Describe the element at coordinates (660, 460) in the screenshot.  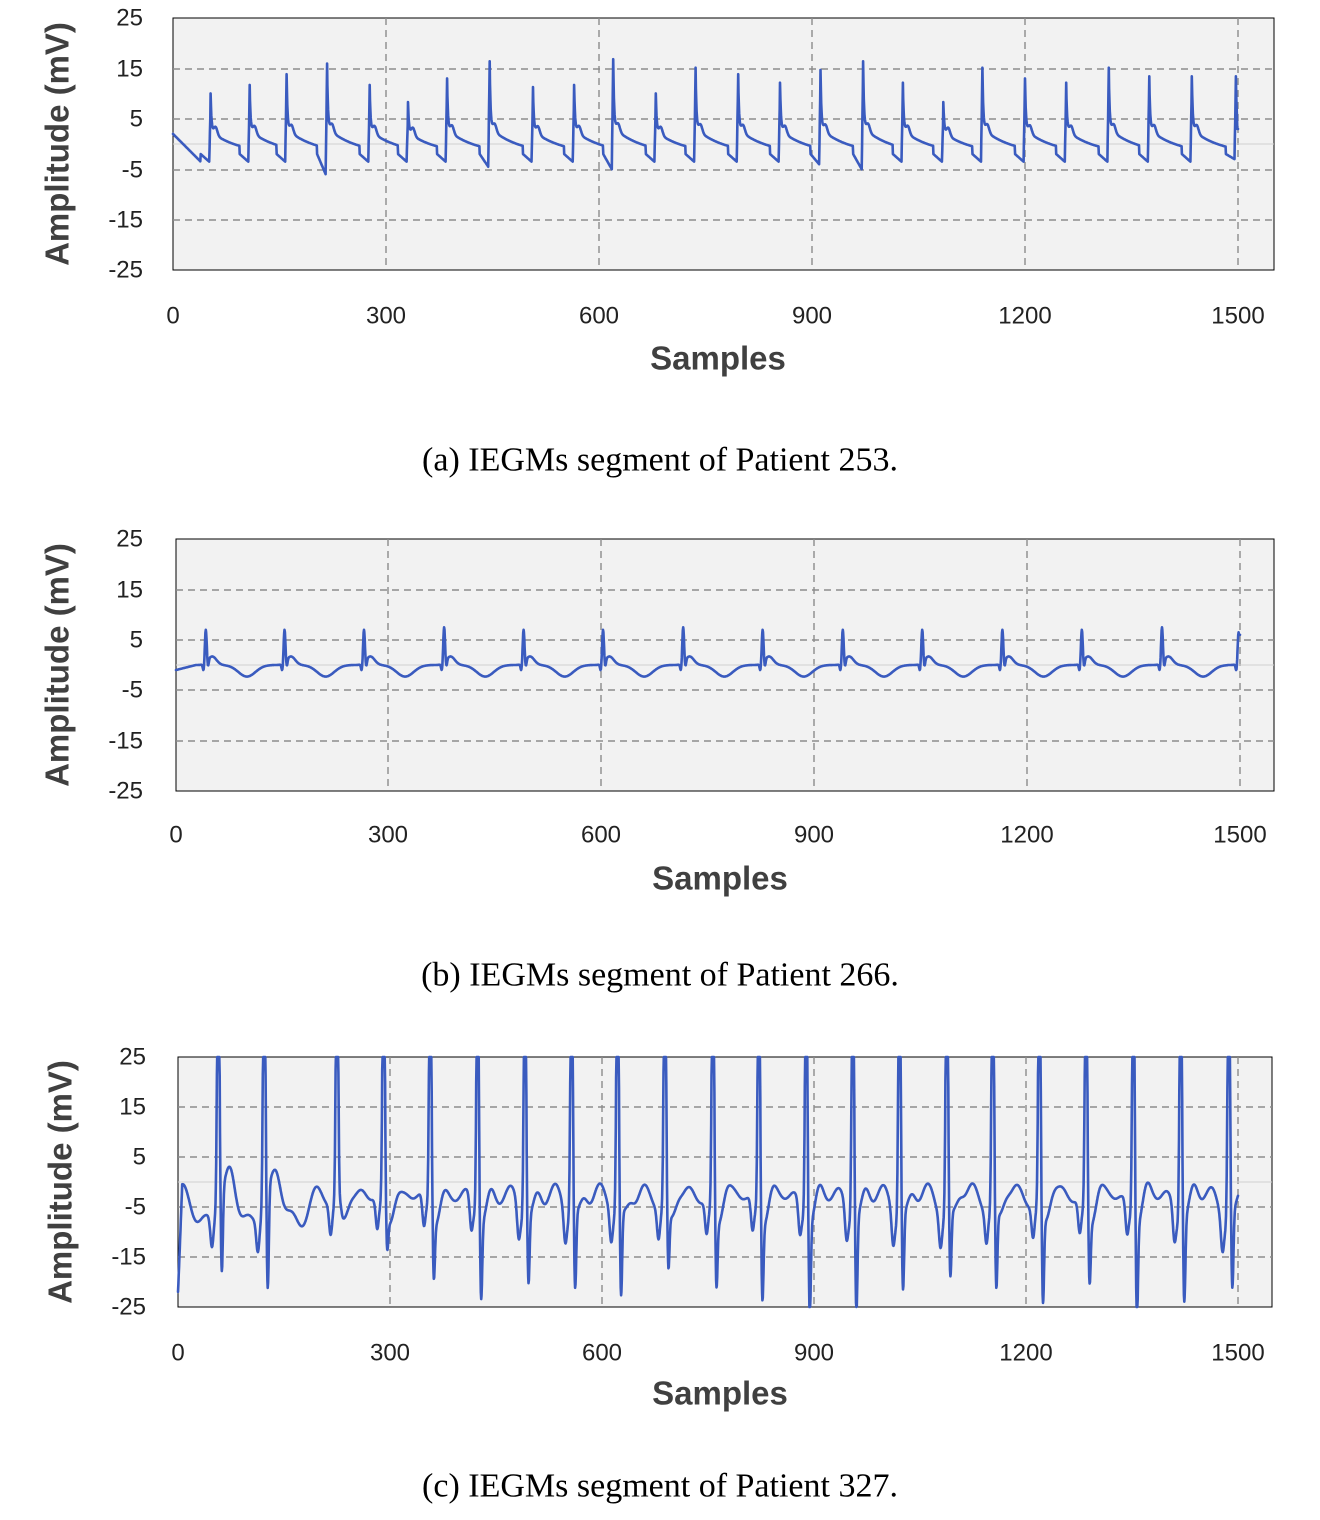
I see `figure-caption: (a) IEGMs segment of Patient 253.` at that location.